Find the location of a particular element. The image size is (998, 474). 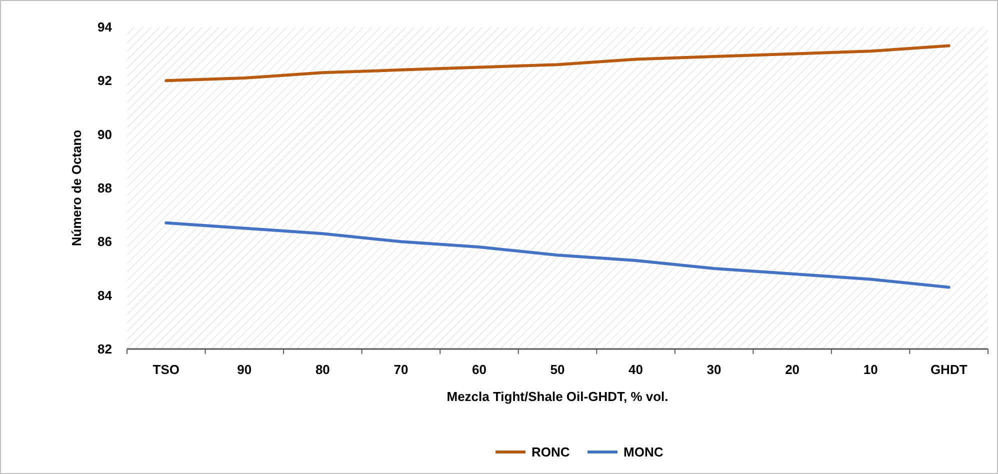

x-axis-title: Mezcla Tight/Shale Oil-GHDT, % vol. is located at coordinates (557, 396).